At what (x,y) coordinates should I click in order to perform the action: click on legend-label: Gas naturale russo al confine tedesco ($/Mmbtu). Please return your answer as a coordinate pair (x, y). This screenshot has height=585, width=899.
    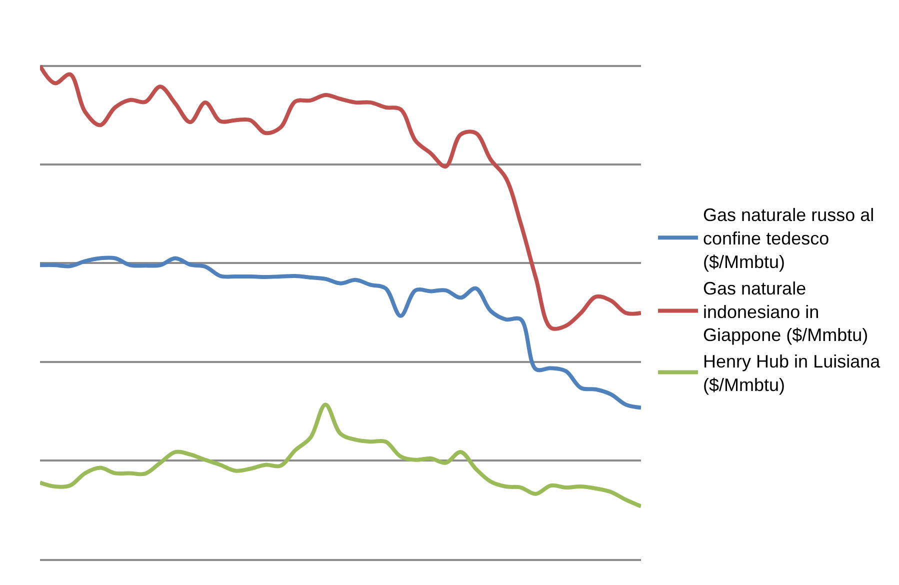
    Looking at the image, I should click on (788, 238).